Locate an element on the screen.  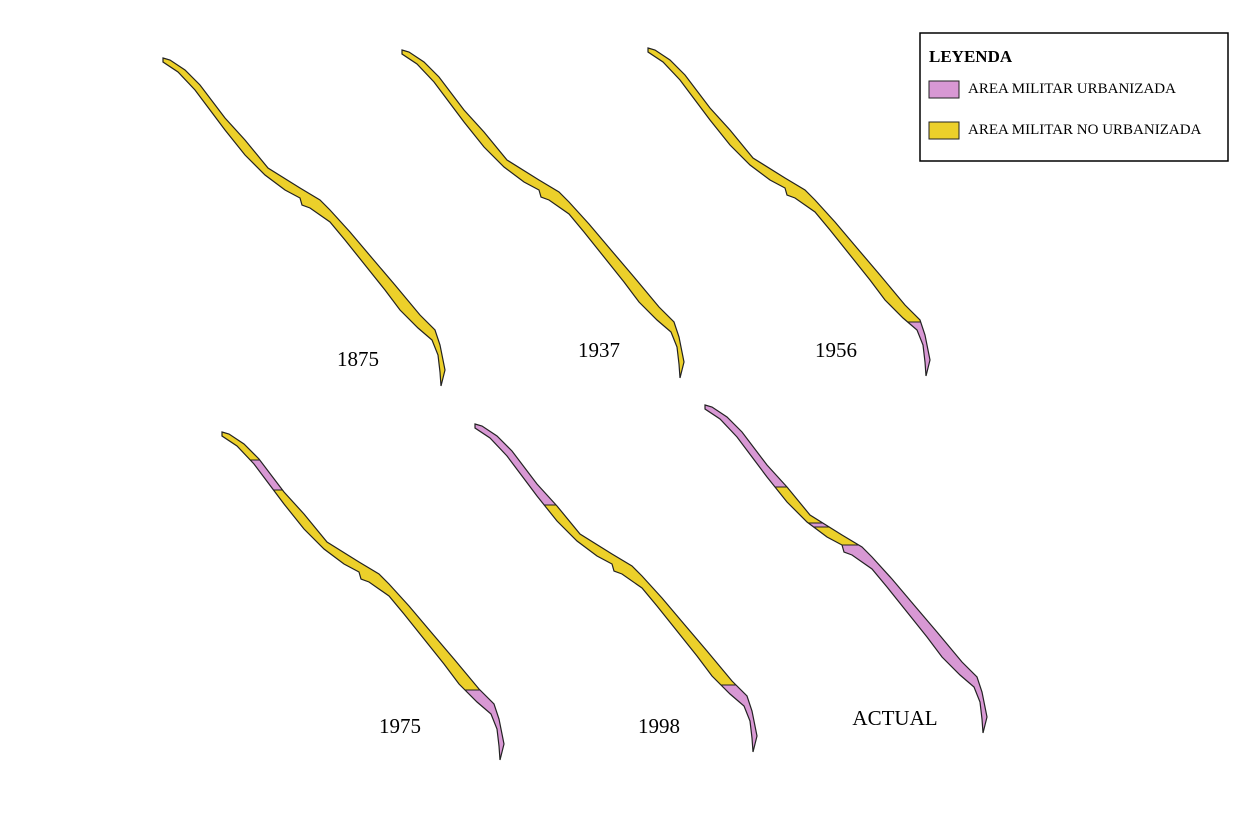
strip-1937 is located at coordinates (543, 214).